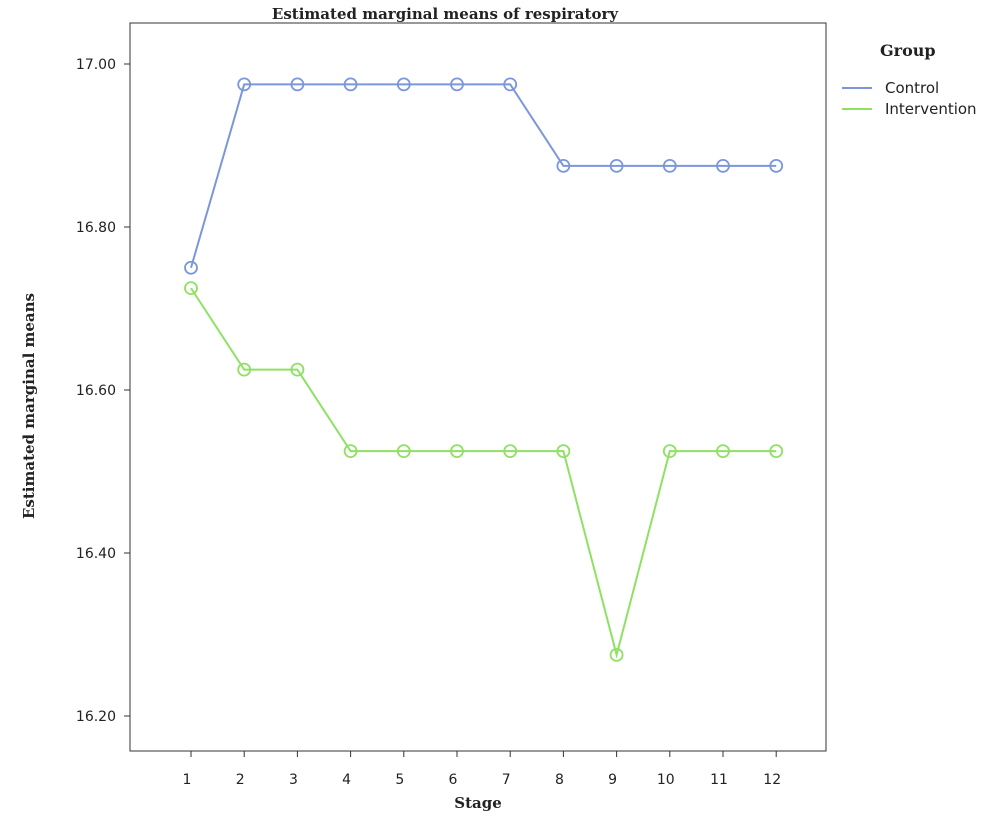 The width and height of the screenshot is (1000, 823). Describe the element at coordinates (612, 780) in the screenshot. I see `x-tick-label: 9` at that location.